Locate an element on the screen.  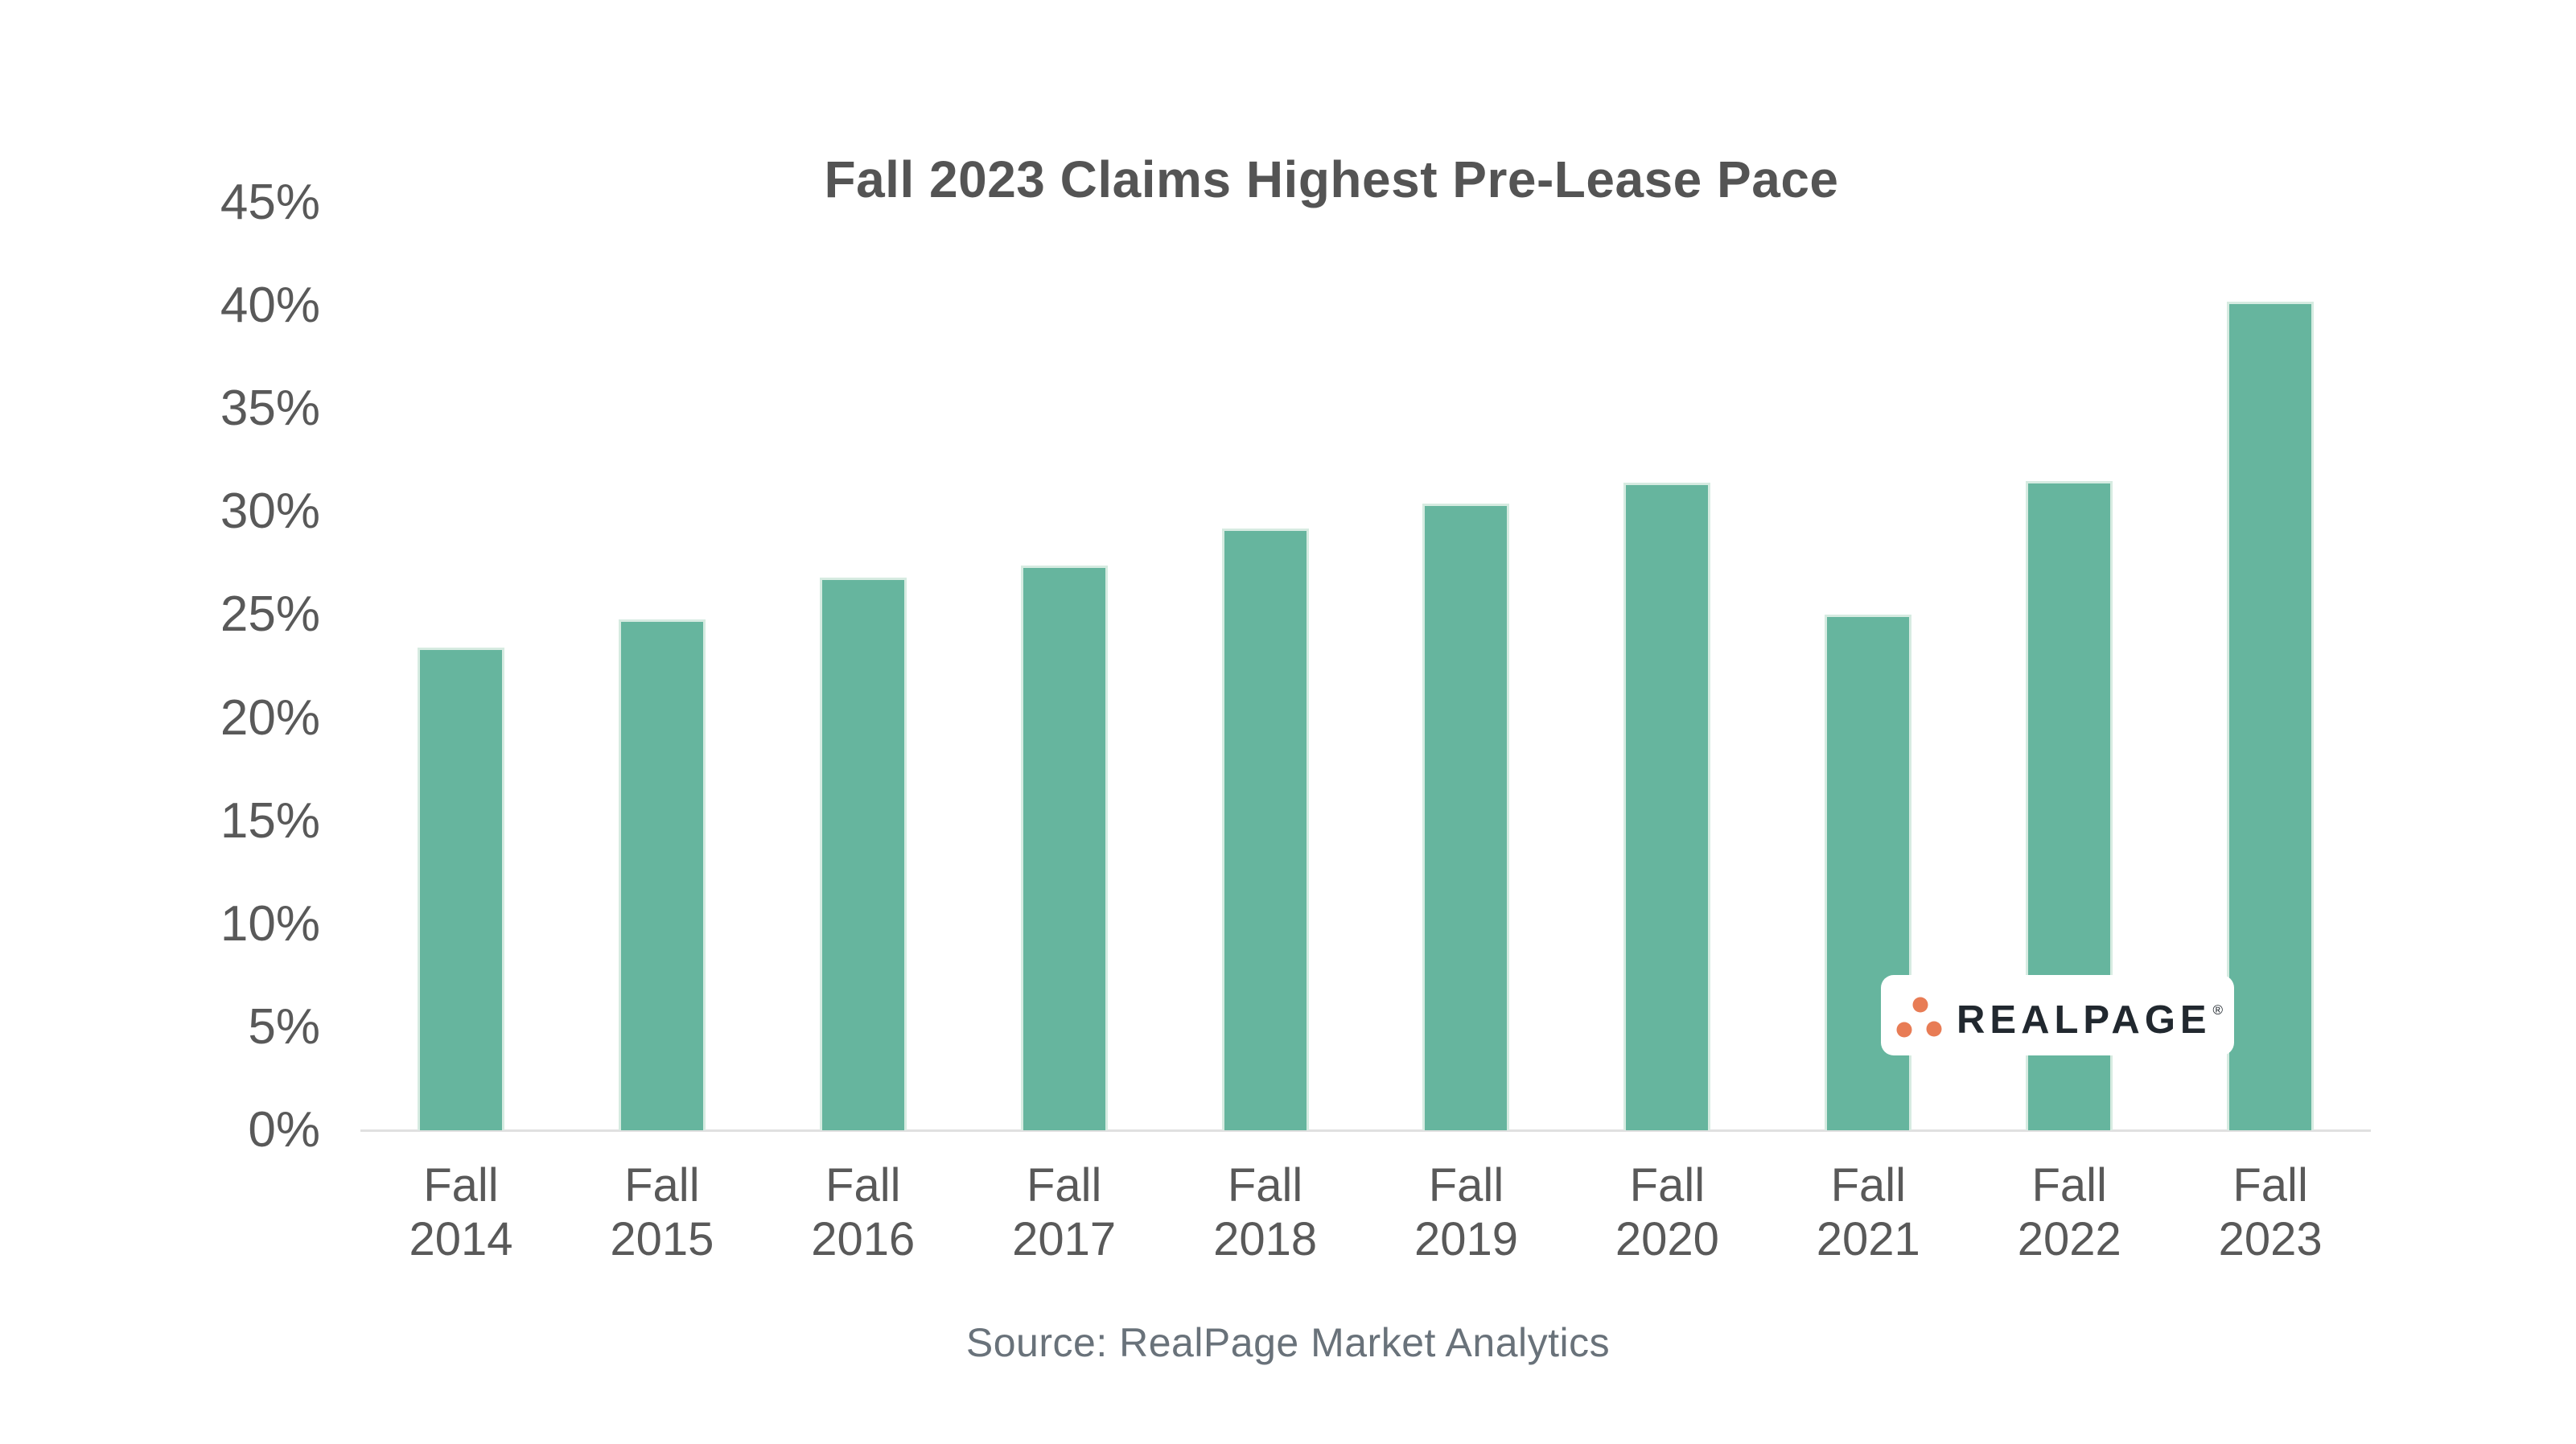
bar-fall-2023 is located at coordinates (2271, 716).